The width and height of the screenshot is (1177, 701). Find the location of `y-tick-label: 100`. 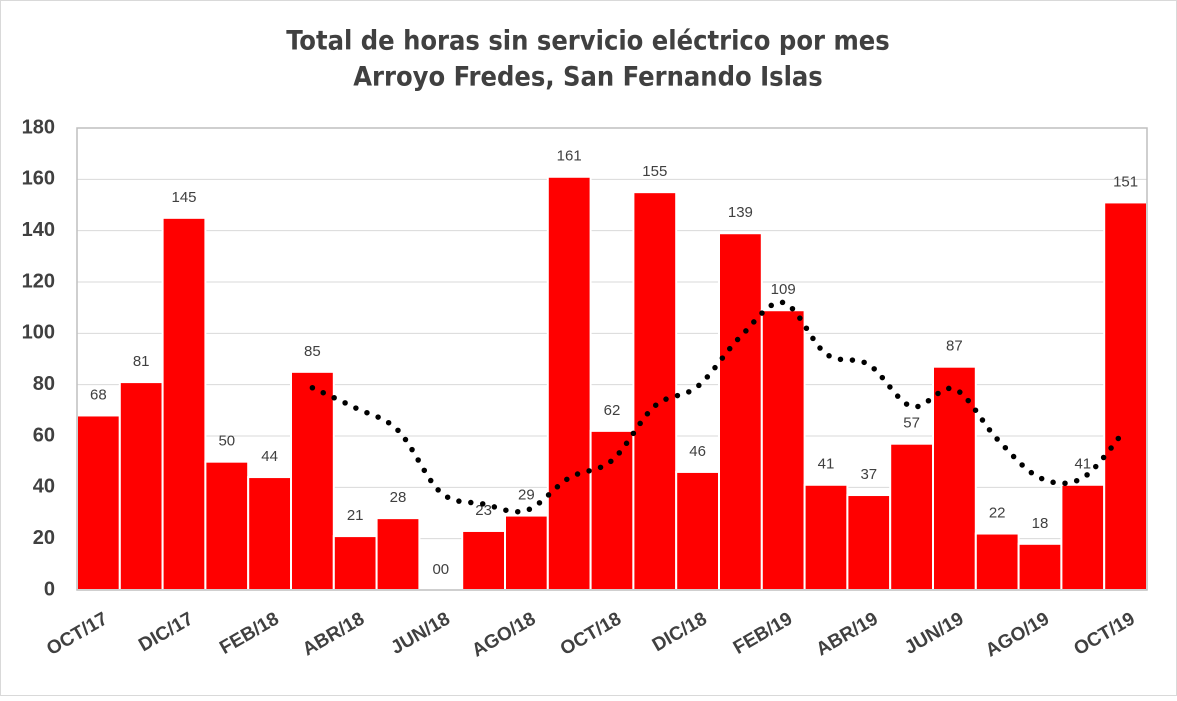

y-tick-label: 100 is located at coordinates (38, 333).